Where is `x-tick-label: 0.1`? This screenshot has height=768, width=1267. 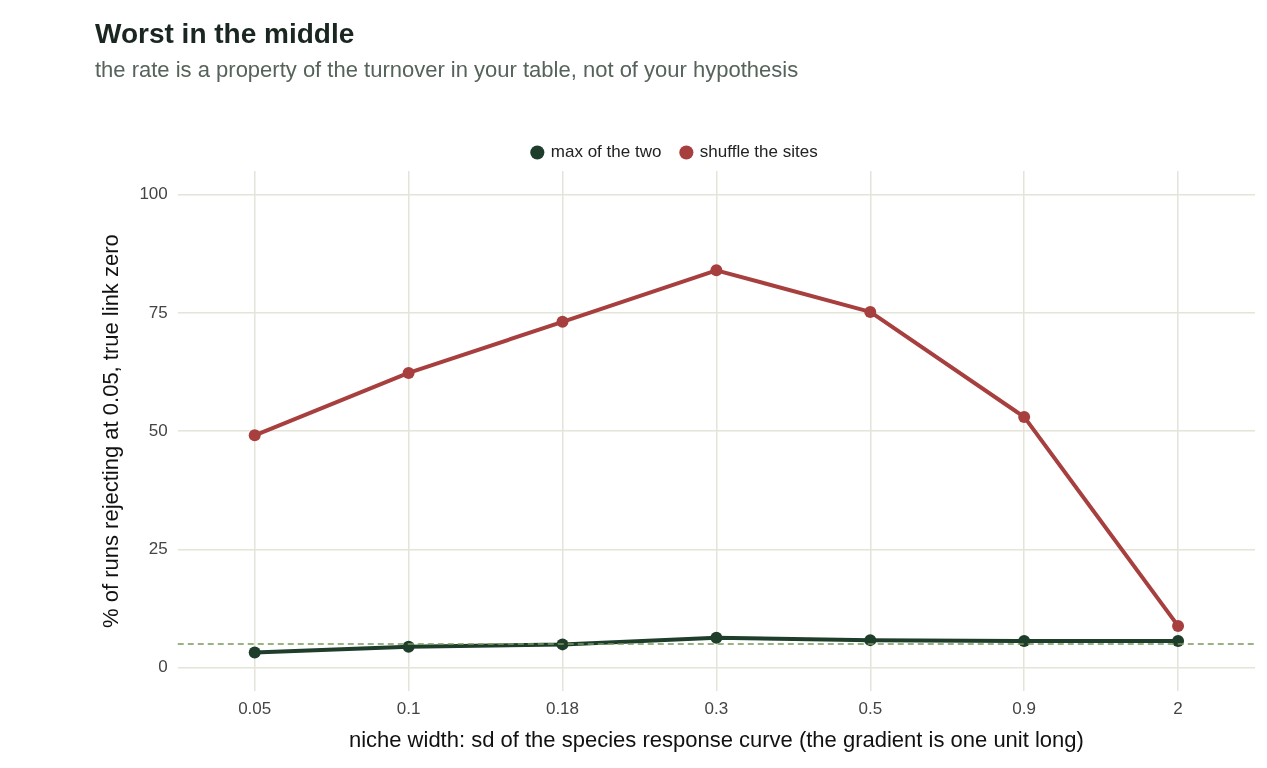
x-tick-label: 0.1 is located at coordinates (408, 709).